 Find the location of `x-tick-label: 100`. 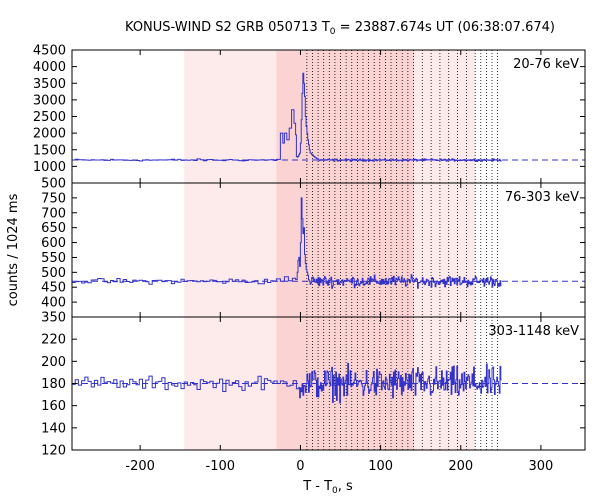

x-tick-label: 100 is located at coordinates (380, 466).